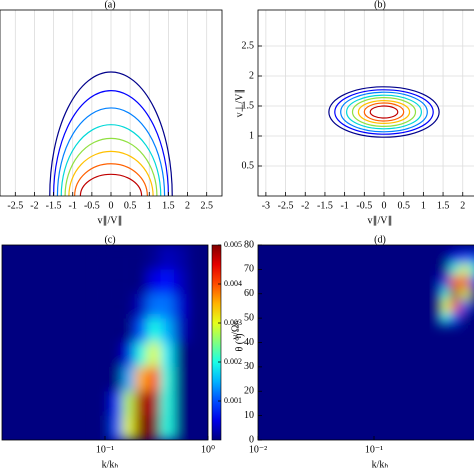 The height and width of the screenshot is (474, 474). I want to click on y-tick-label: 50, so click(249, 317).